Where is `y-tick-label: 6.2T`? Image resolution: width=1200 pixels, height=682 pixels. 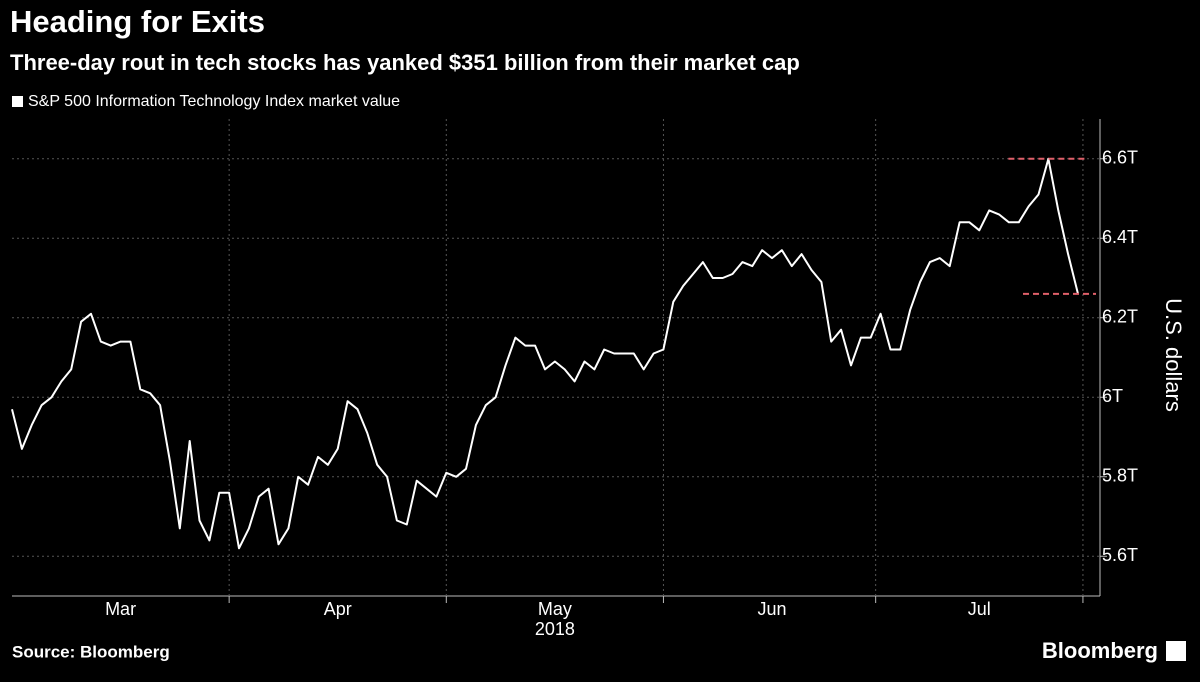
y-tick-label: 6.2T is located at coordinates (1120, 317).